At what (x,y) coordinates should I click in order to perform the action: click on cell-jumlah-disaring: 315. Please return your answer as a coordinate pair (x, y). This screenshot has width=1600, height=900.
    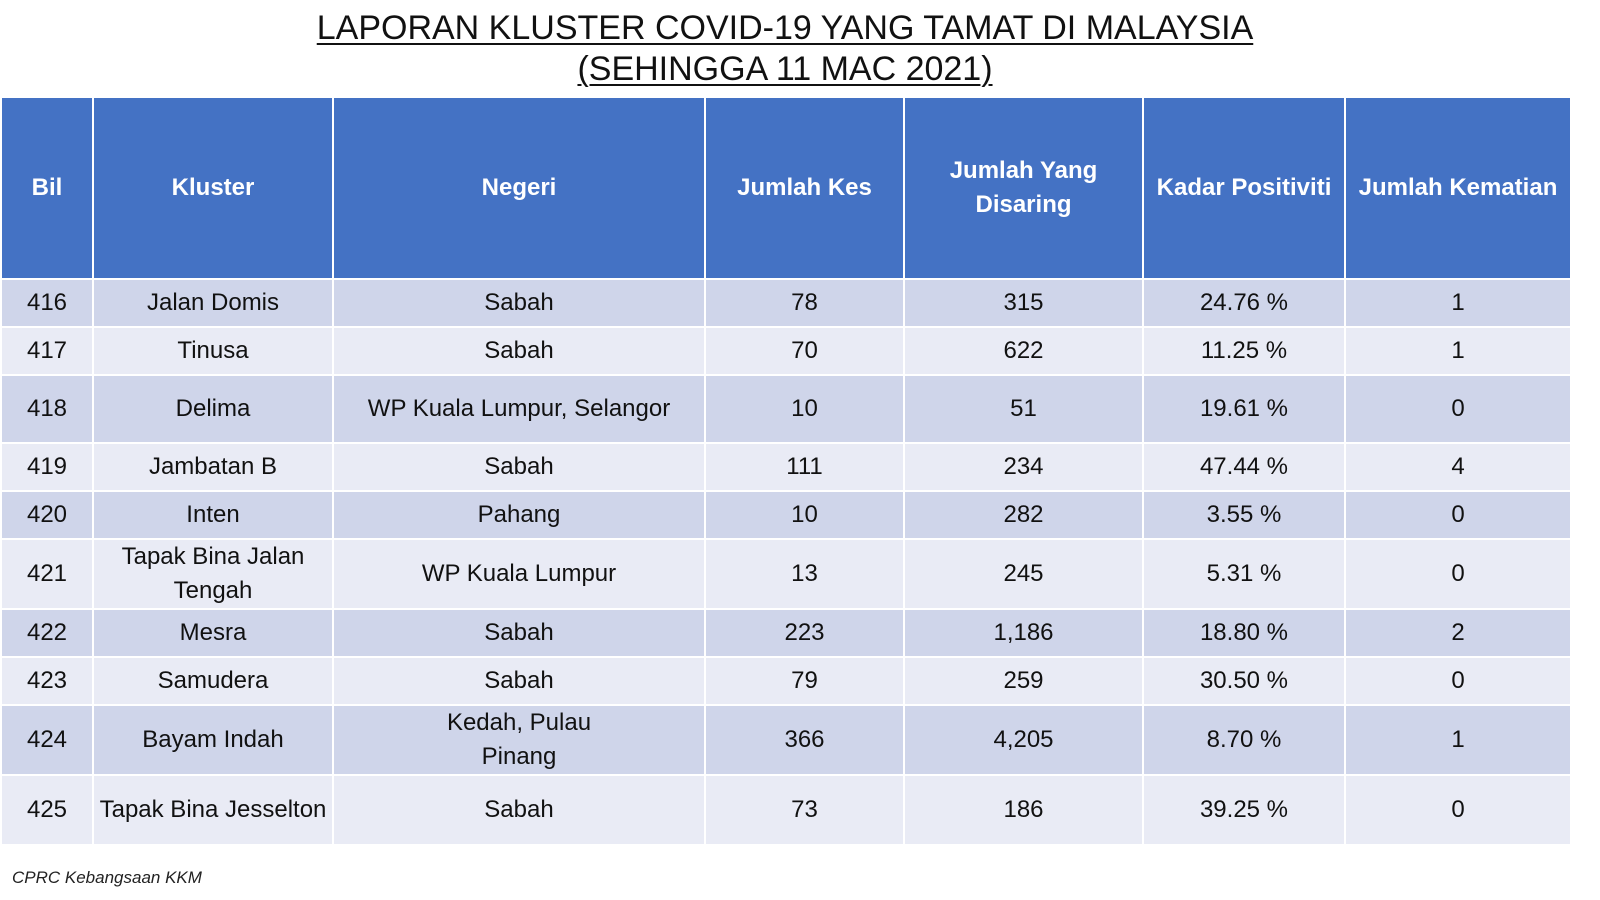
    Looking at the image, I should click on (1023, 303).